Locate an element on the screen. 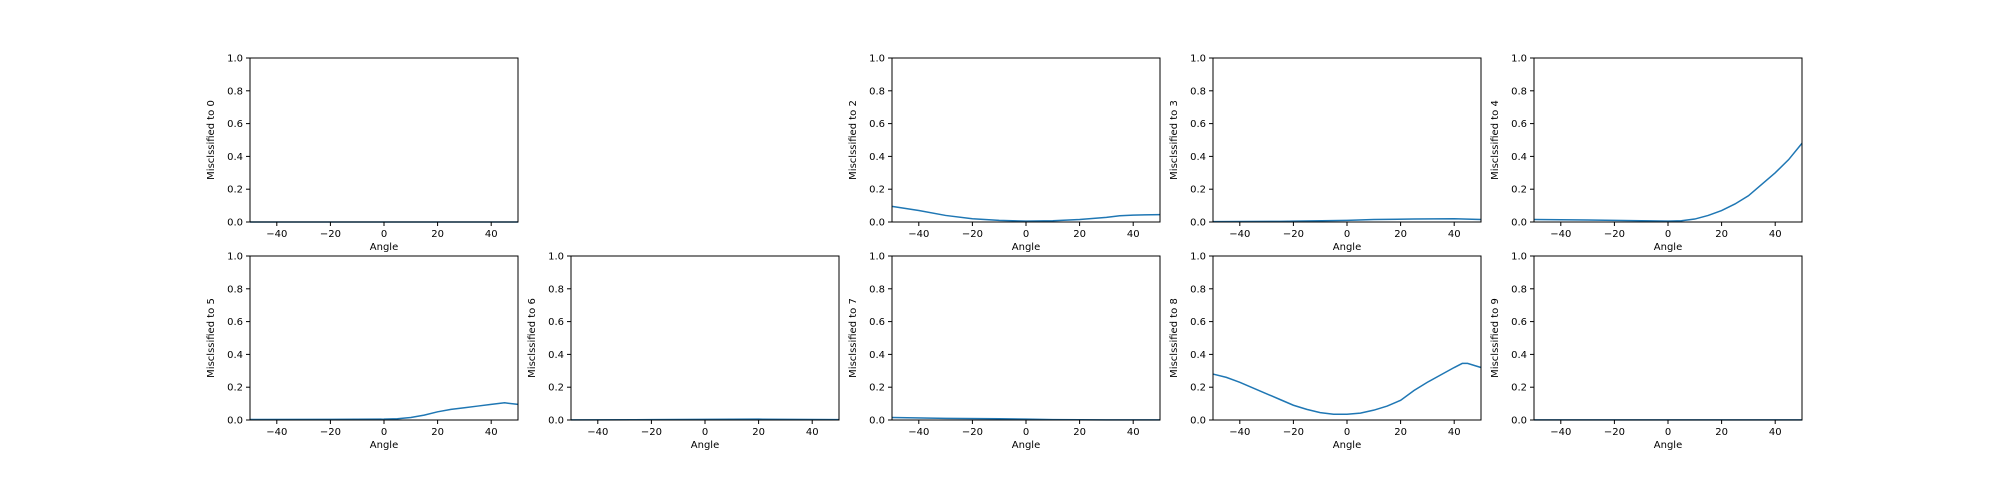 The height and width of the screenshot is (480, 2000). y-axis-label-8: Misclssified to 9 is located at coordinates (1495, 338).